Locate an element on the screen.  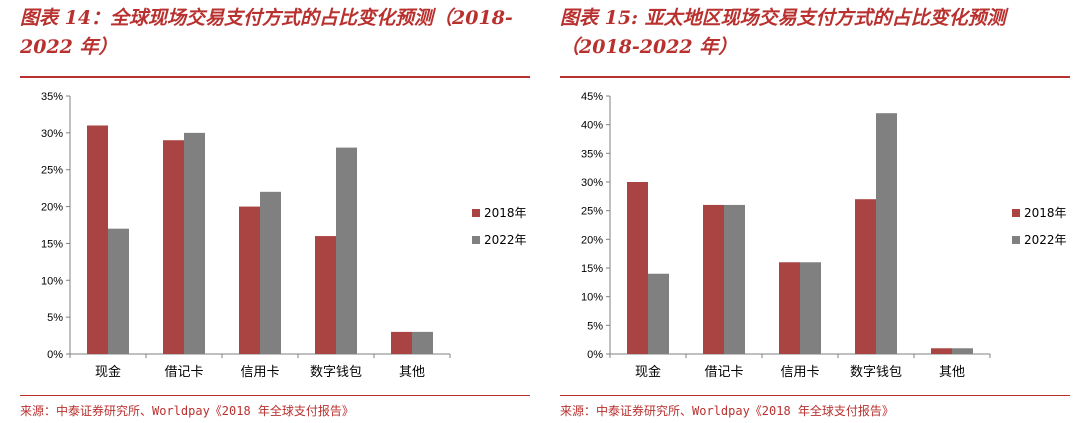
chart-title: 图表 14：全球现场交易支付方式的占比变化预测（2018-2022 年） is located at coordinates (266, 32).